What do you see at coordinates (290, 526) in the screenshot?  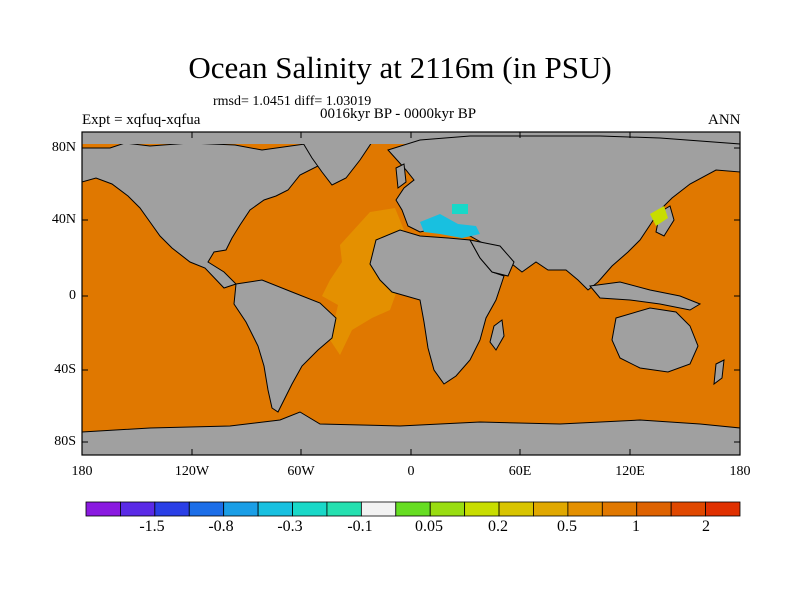 I see `colorbar-label: -0.3` at bounding box center [290, 526].